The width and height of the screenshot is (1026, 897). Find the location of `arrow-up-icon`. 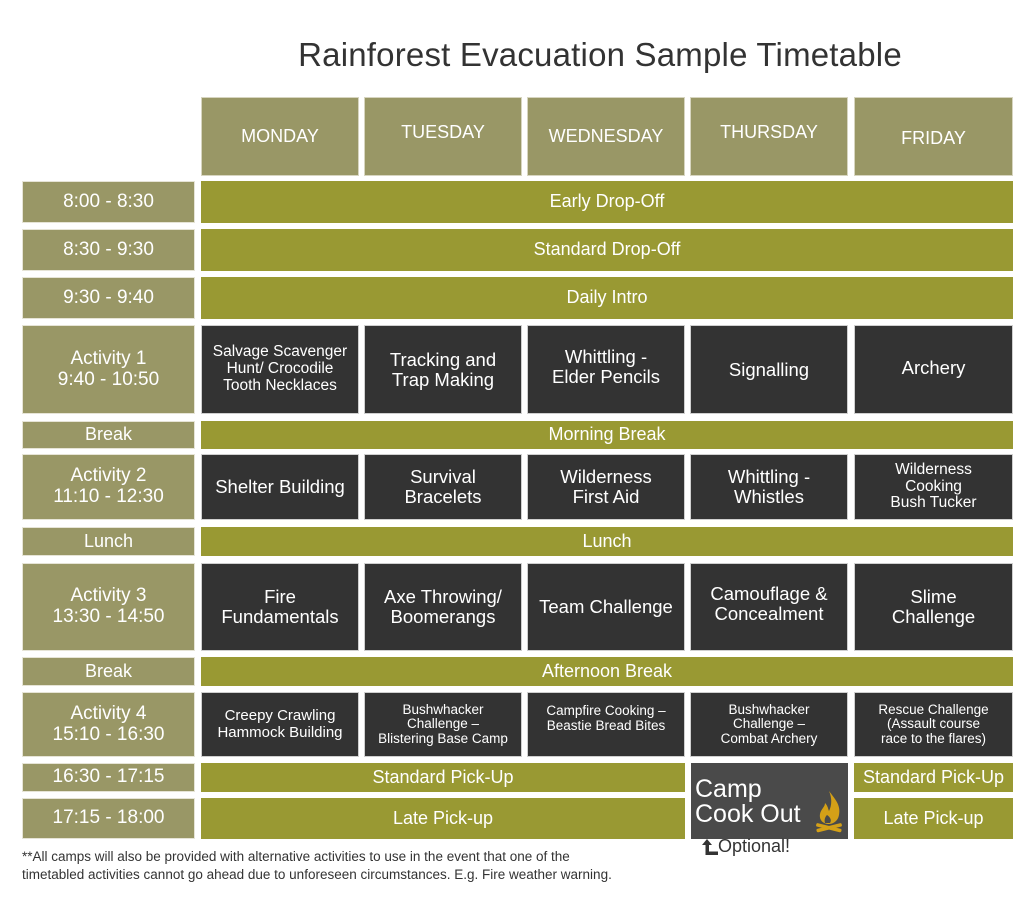

arrow-up-icon is located at coordinates (710, 847).